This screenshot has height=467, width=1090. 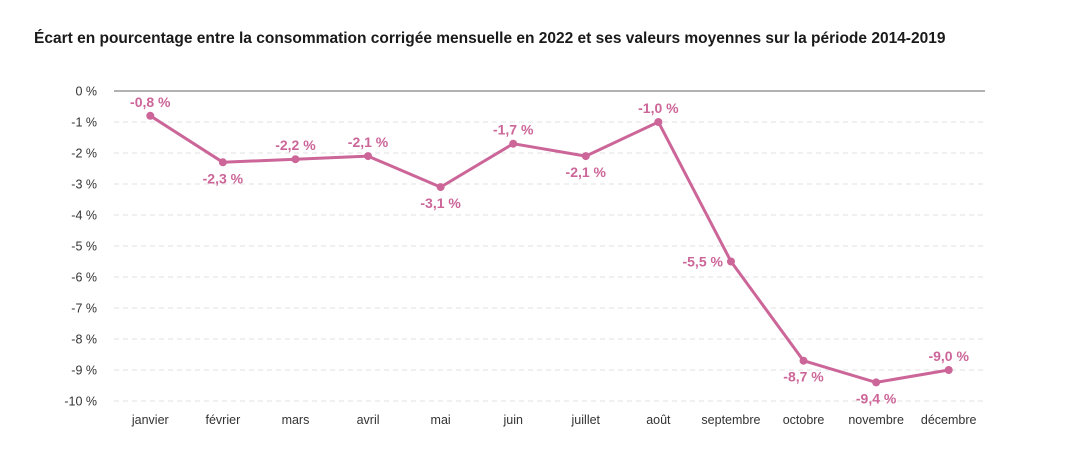 What do you see at coordinates (84, 371) in the screenshot?
I see `y-tick-label: -9 %` at bounding box center [84, 371].